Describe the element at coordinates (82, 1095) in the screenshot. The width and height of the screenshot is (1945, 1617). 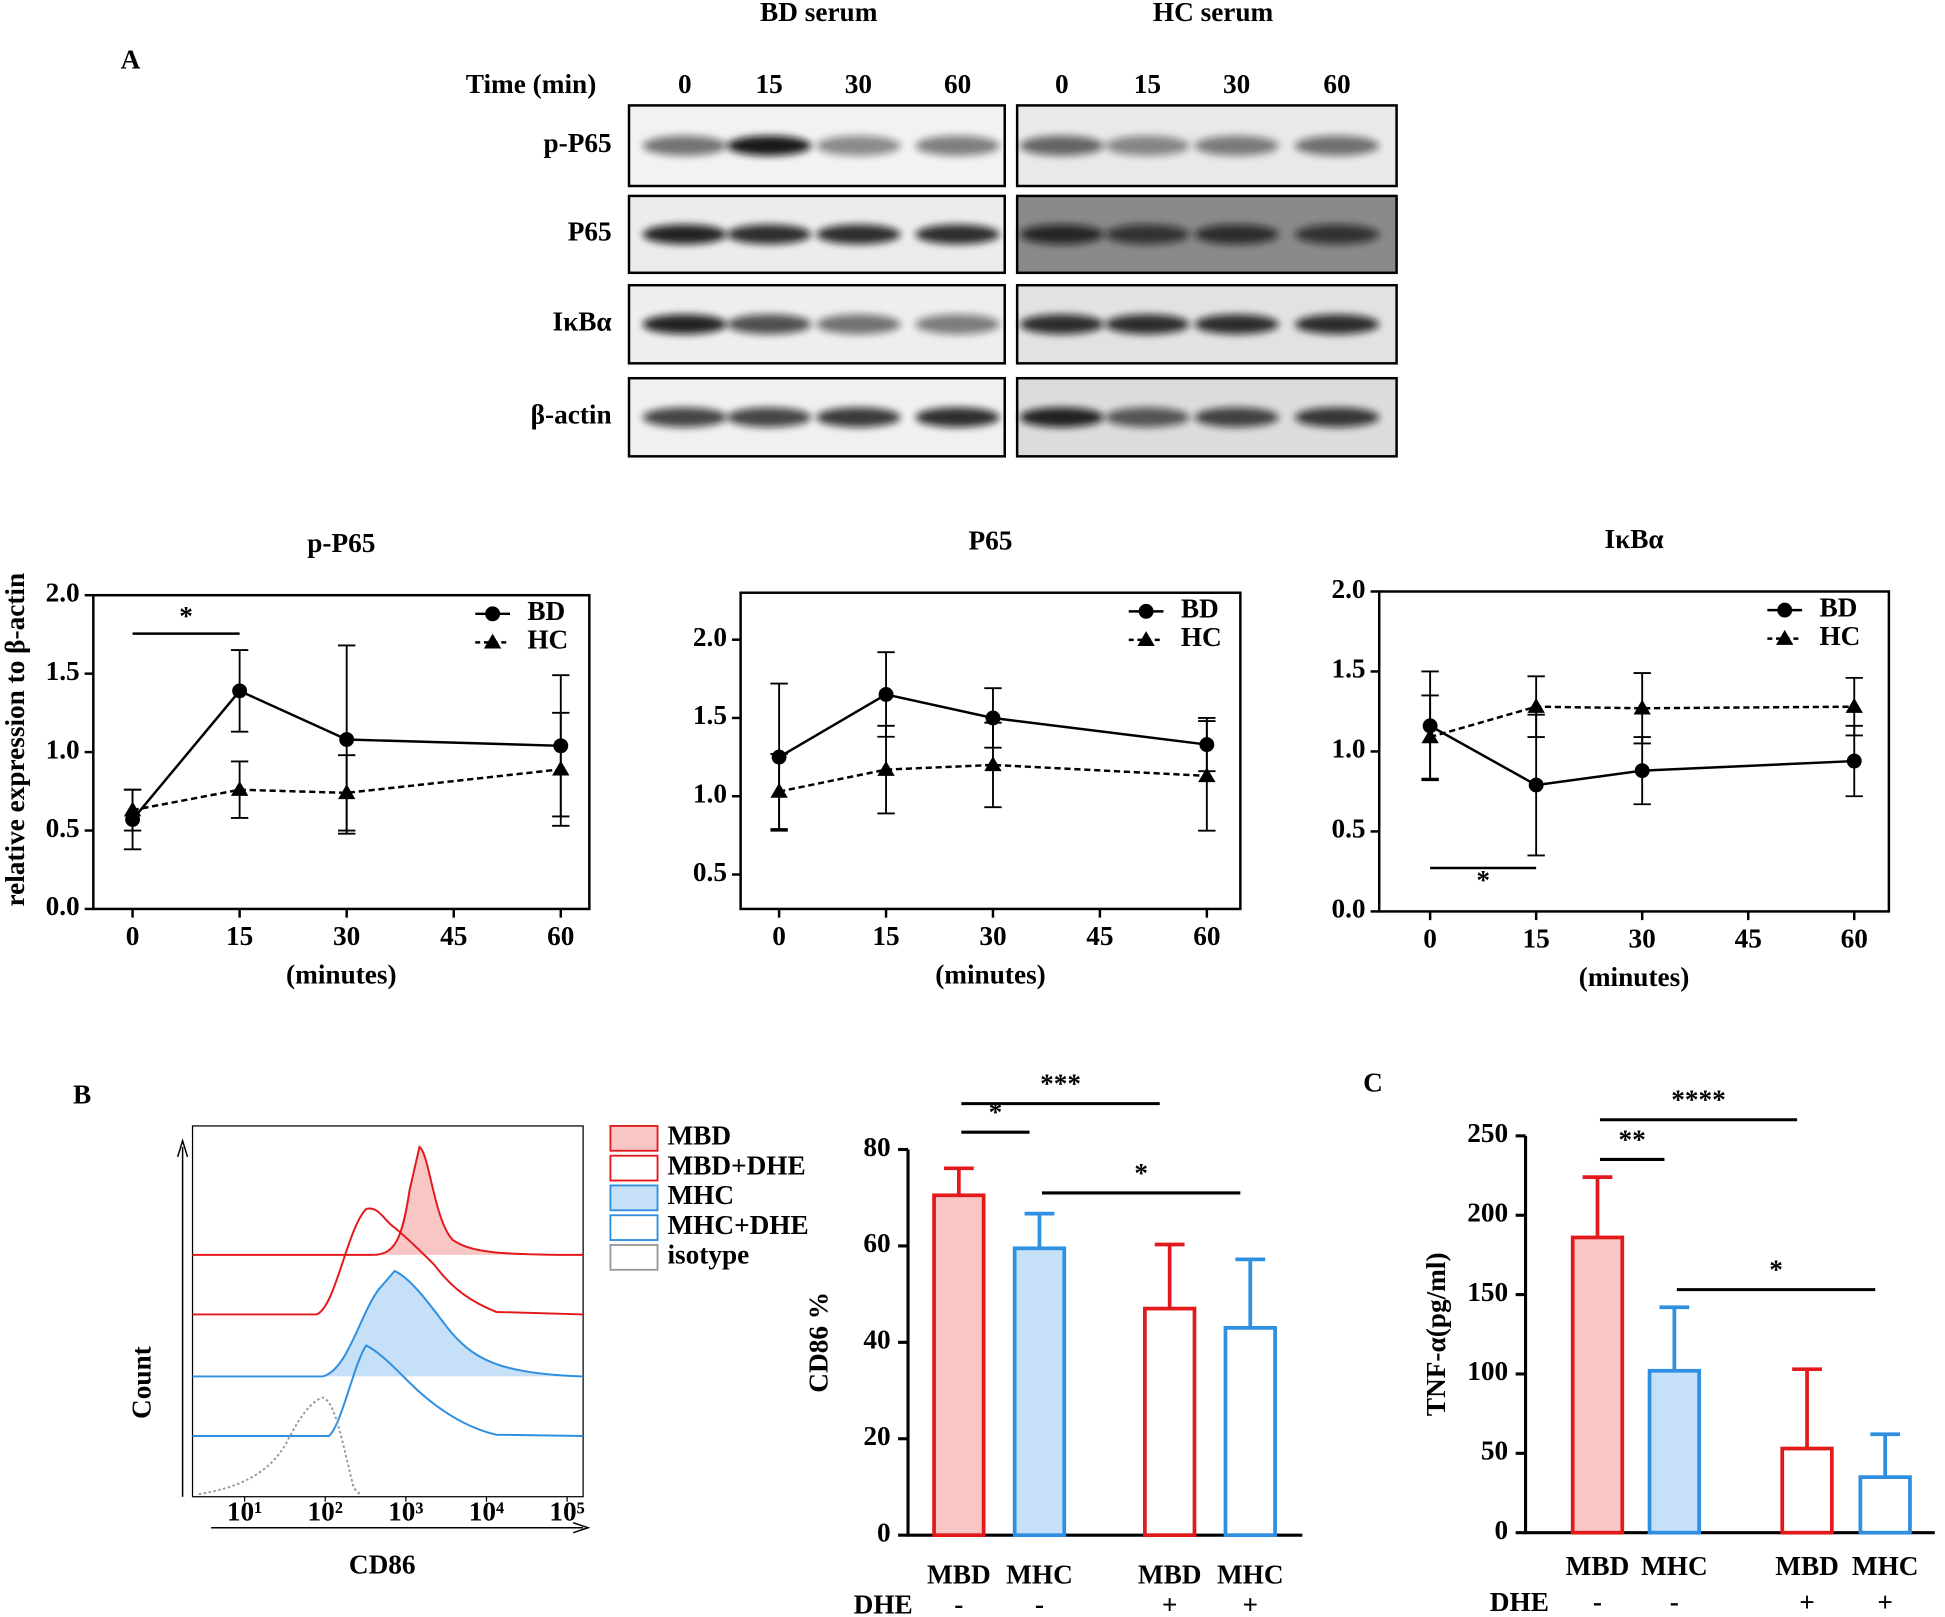
I see `panel-label: B` at that location.